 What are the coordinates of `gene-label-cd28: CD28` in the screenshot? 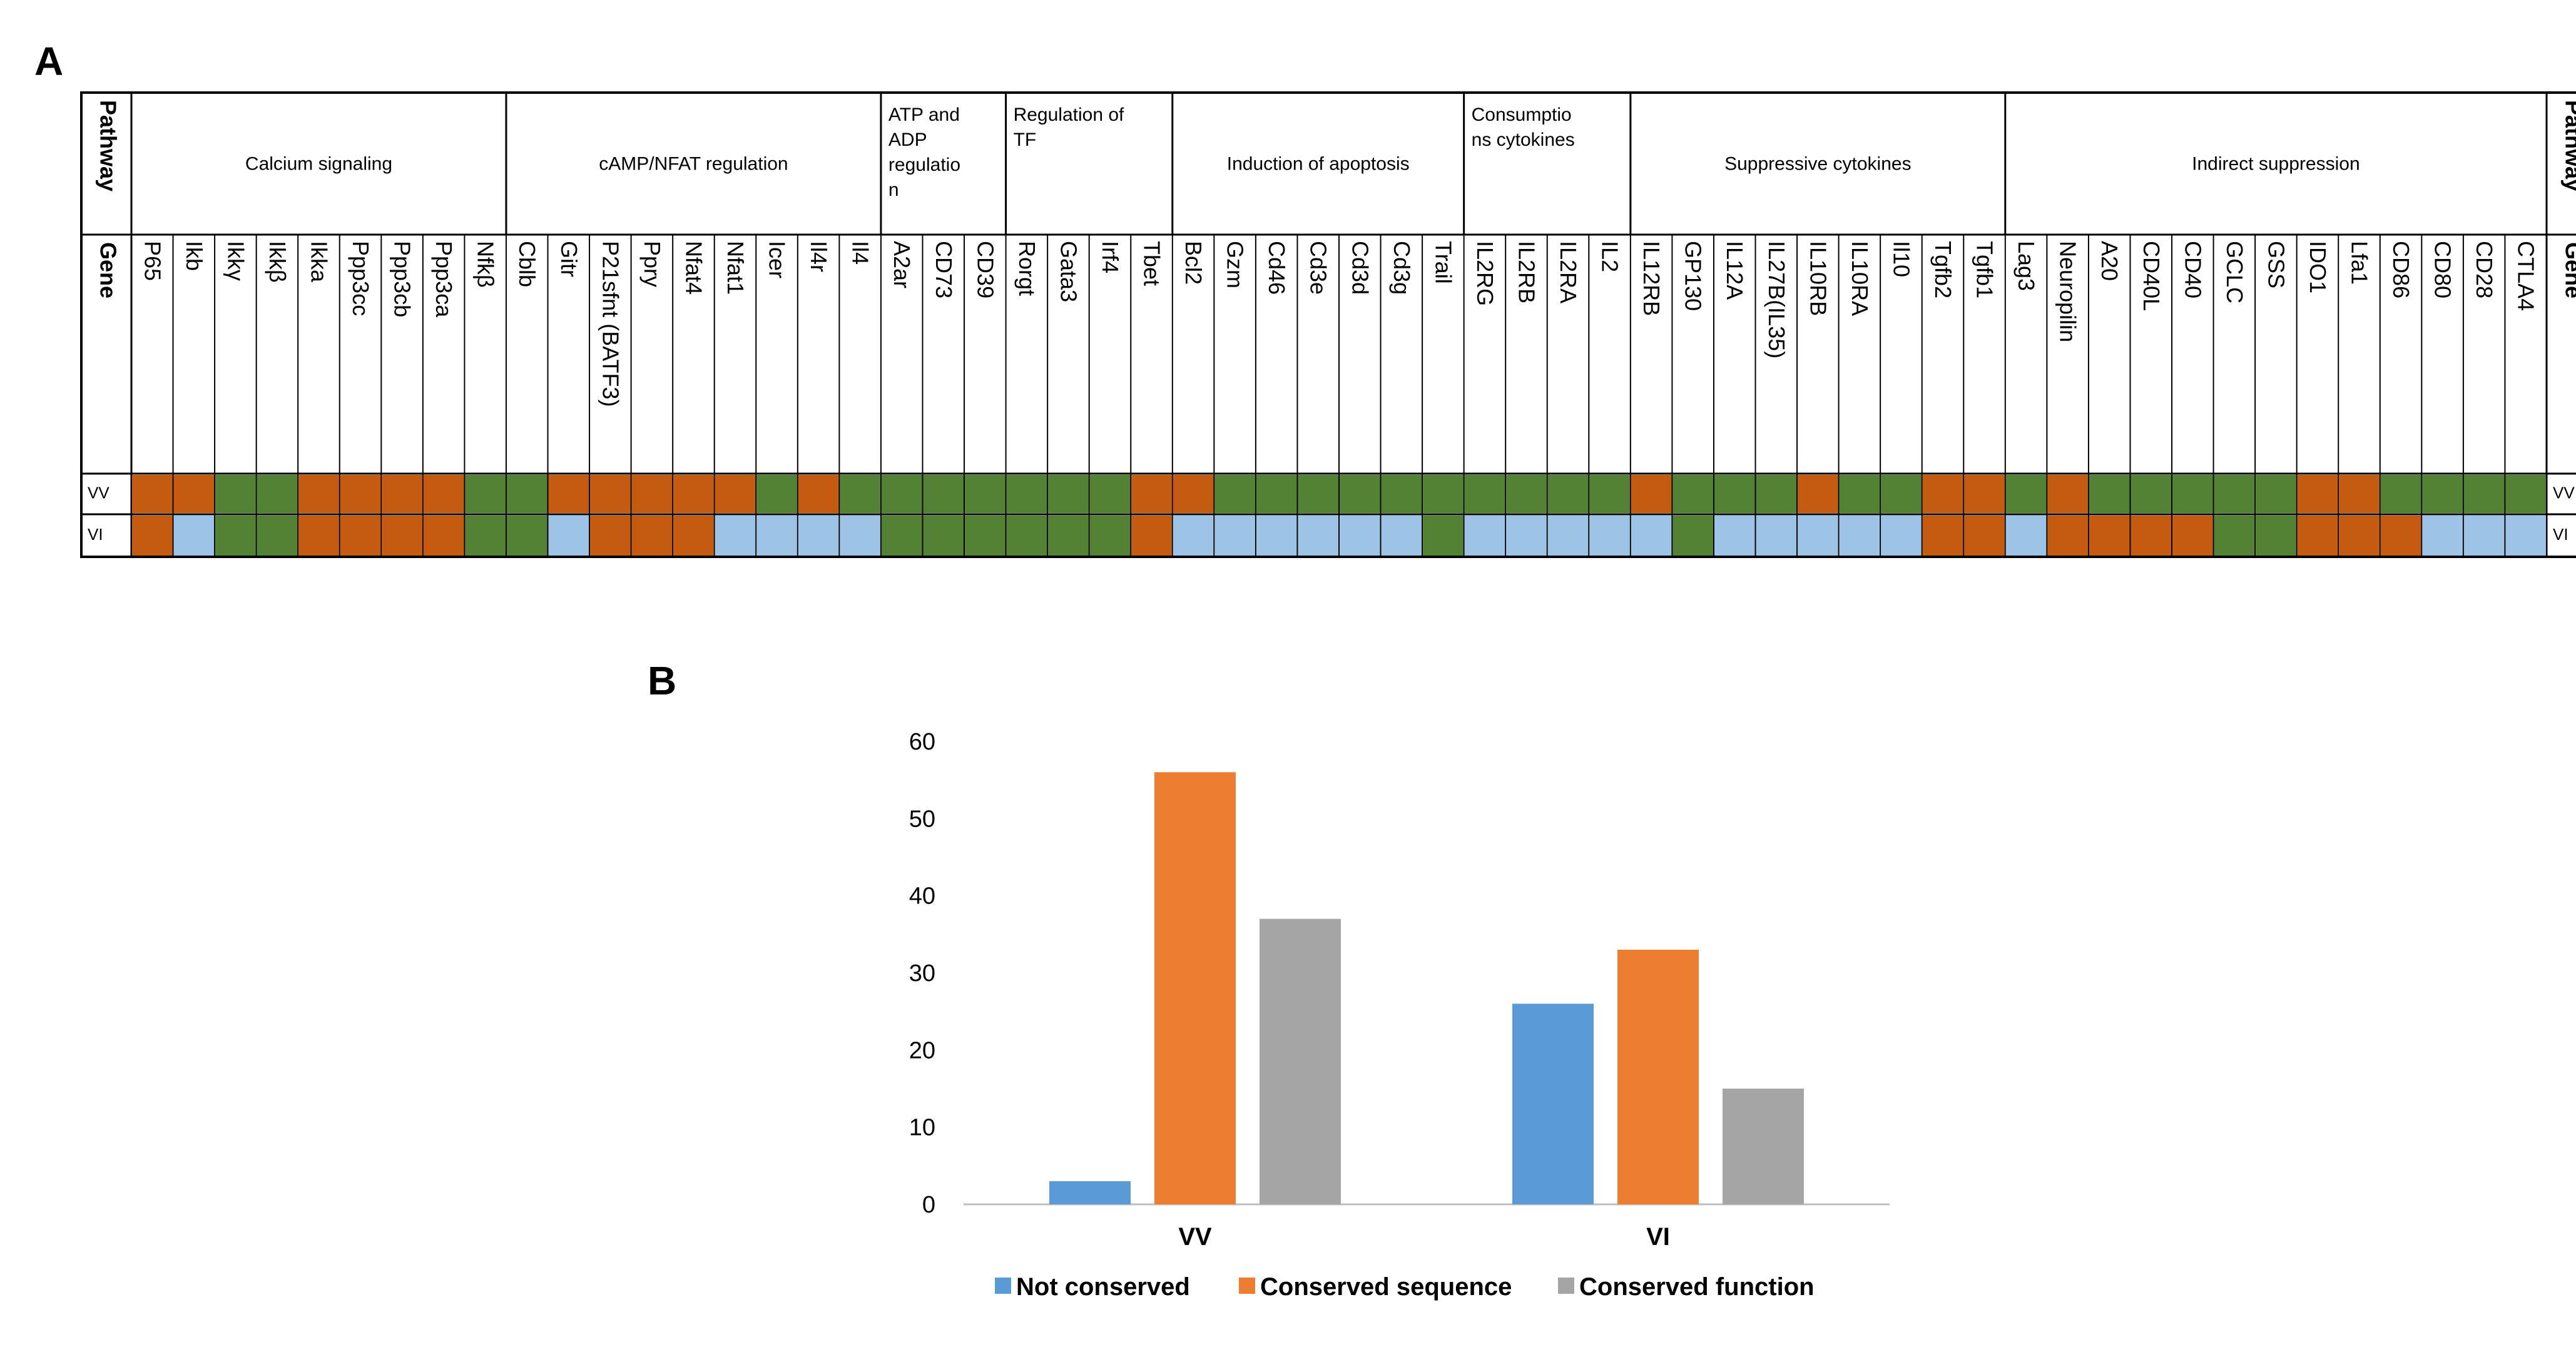 It's located at (2484, 269).